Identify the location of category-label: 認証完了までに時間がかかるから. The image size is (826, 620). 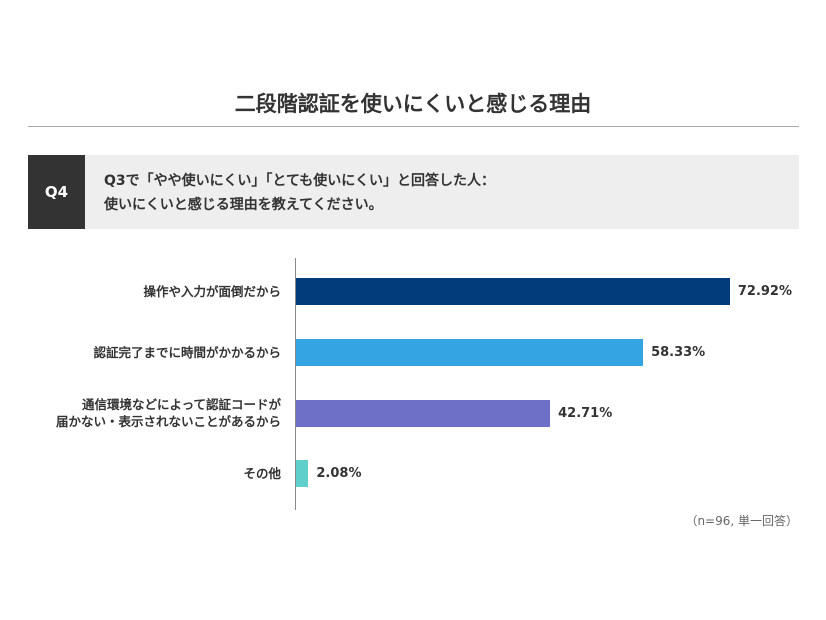
(187, 352).